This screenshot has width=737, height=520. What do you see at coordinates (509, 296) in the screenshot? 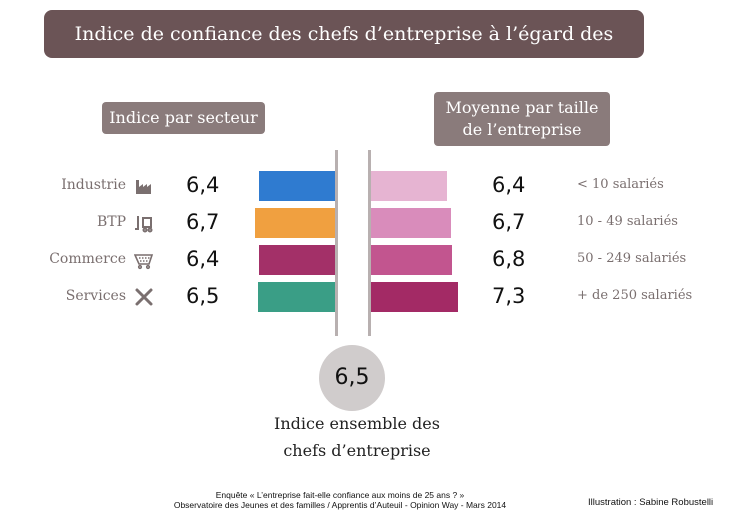
I see `size-value-label: 7,3` at bounding box center [509, 296].